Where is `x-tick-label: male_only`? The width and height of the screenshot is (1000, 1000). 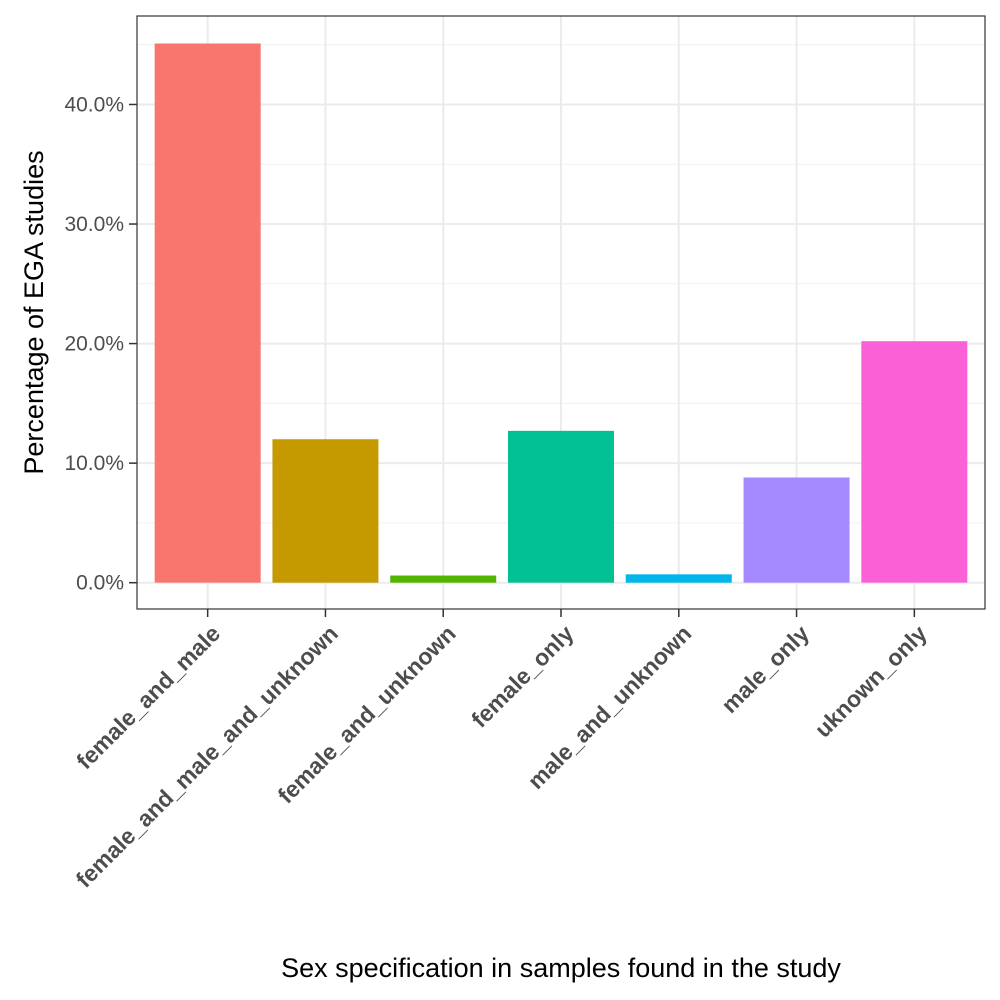 x-tick-label: male_only is located at coordinates (765, 669).